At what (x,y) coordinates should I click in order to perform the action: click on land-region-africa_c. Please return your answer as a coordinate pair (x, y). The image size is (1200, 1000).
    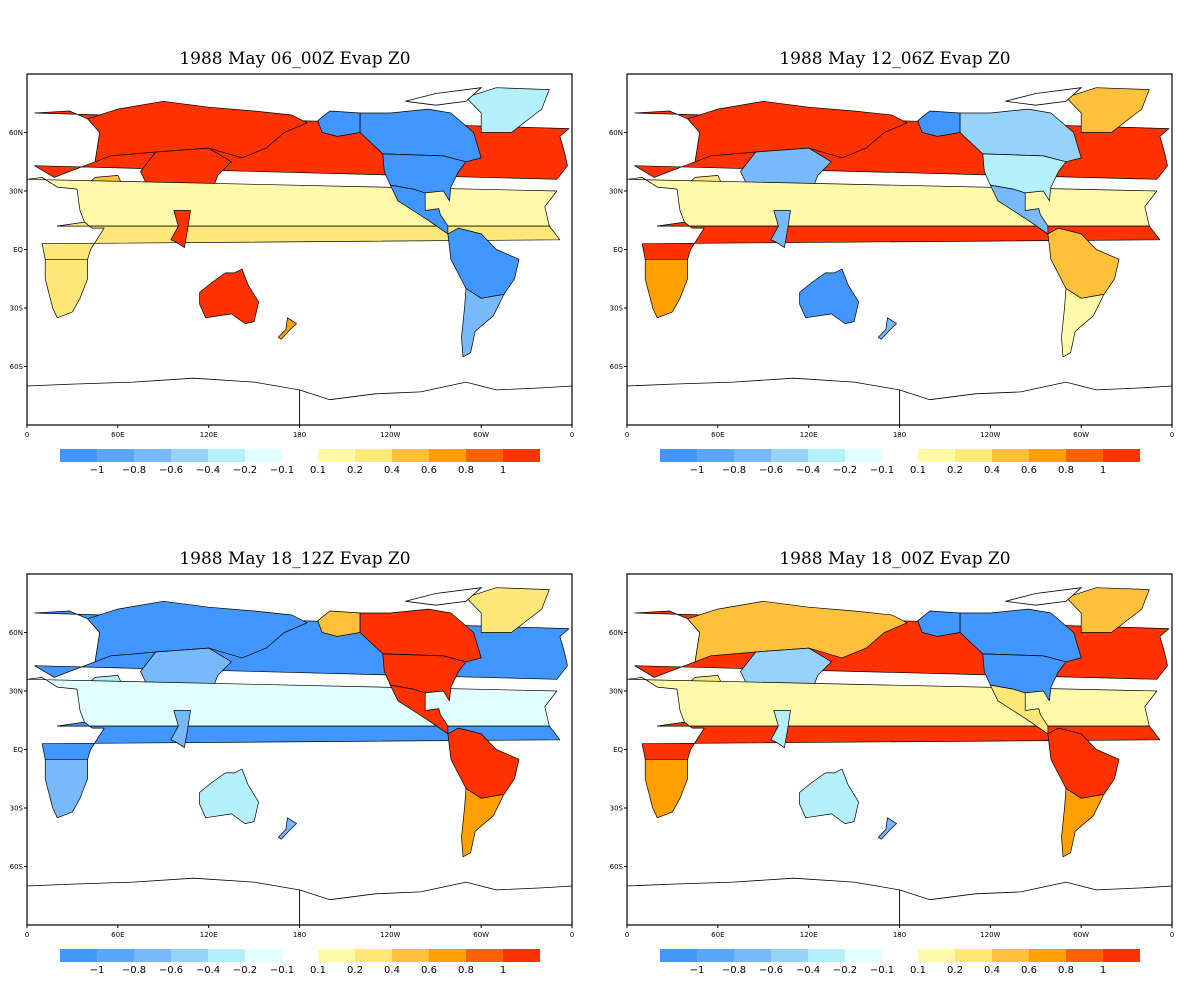
    Looking at the image, I should click on (901, 740).